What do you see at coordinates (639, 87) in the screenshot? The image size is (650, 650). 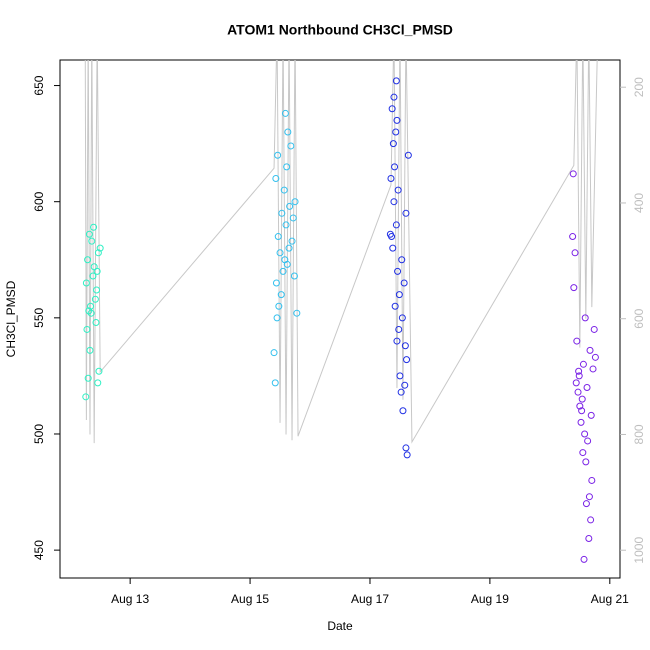 I see `y2-tick-label: 200` at bounding box center [639, 87].